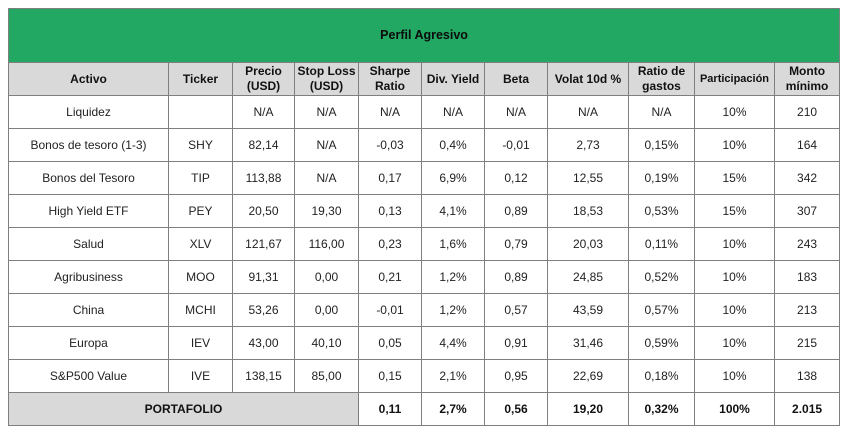 The width and height of the screenshot is (850, 433). Describe the element at coordinates (588, 244) in the screenshot. I see `cell-volat: 20,03` at that location.